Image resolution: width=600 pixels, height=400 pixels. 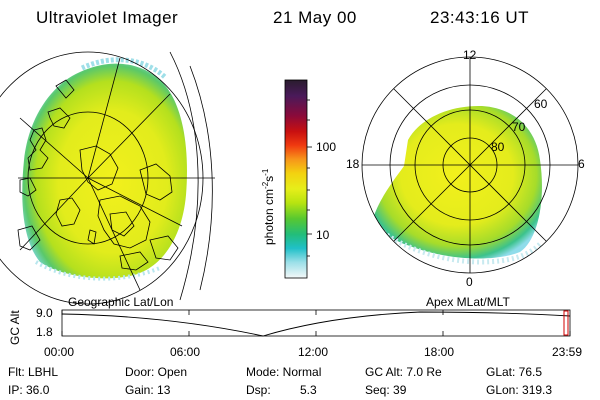 I want to click on colorbar-tick-10: 10, so click(x=323, y=235).